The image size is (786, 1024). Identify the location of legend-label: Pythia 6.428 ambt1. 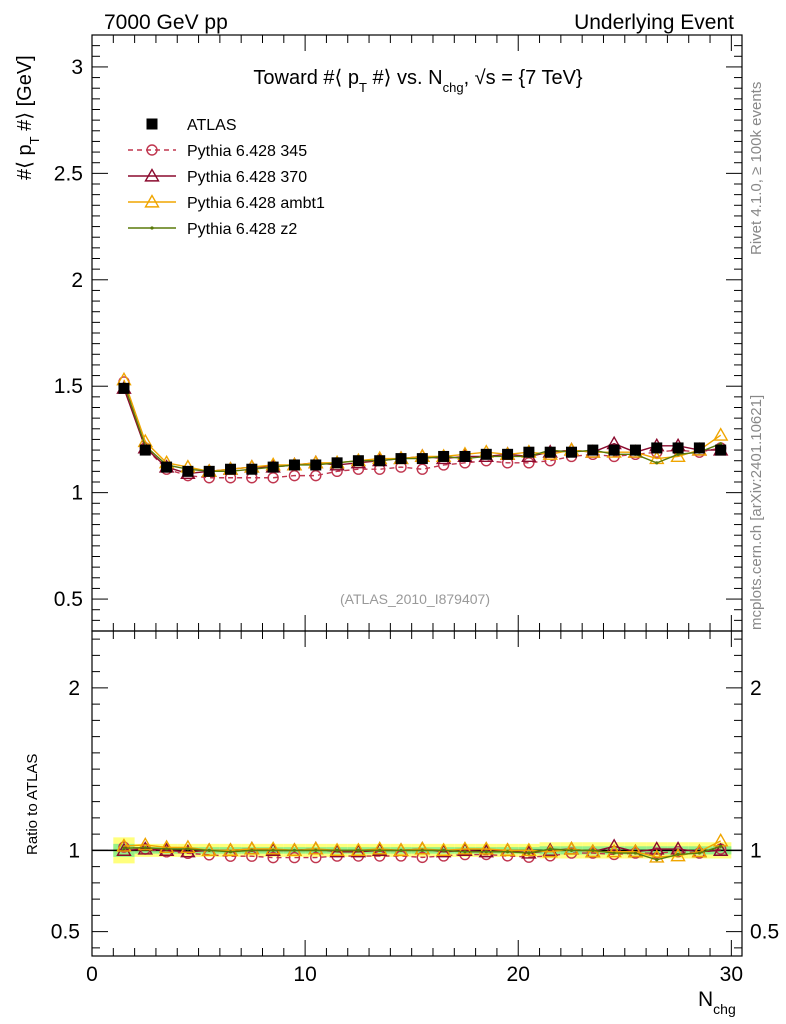
(256, 203).